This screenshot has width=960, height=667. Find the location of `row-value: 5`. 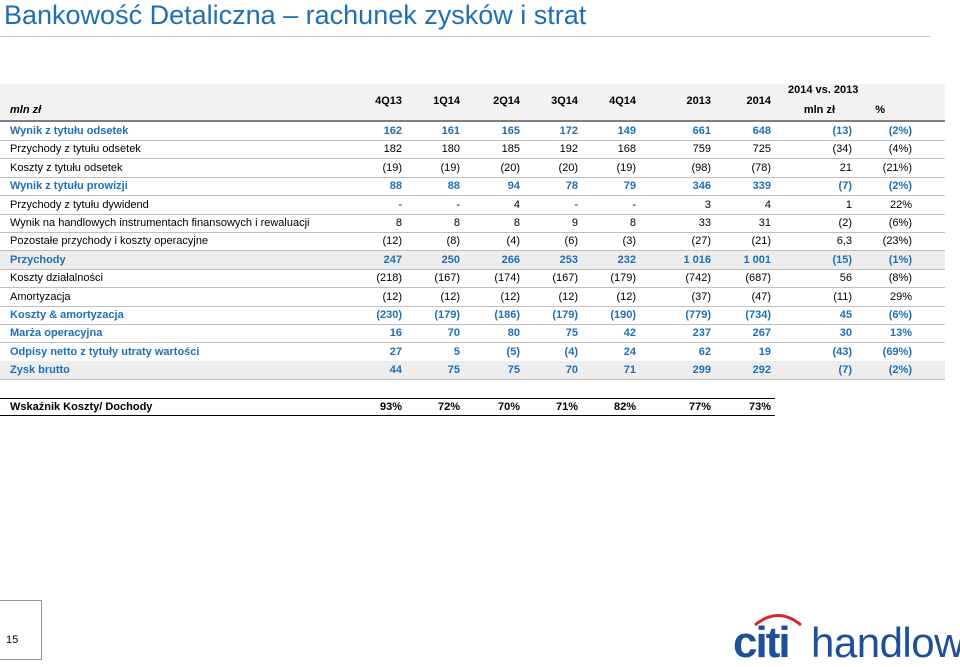

row-value: 5 is located at coordinates (456, 351).